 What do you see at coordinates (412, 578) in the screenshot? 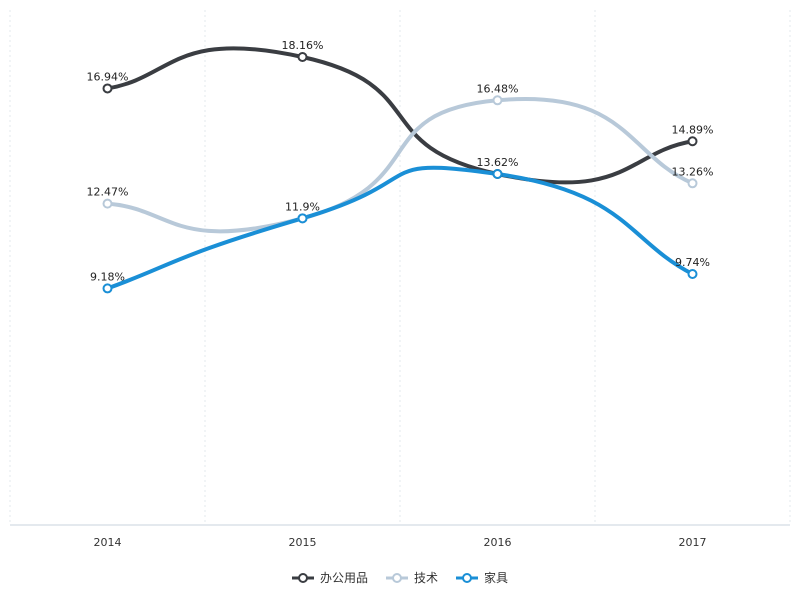
I see `legend-item: 技术` at bounding box center [412, 578].